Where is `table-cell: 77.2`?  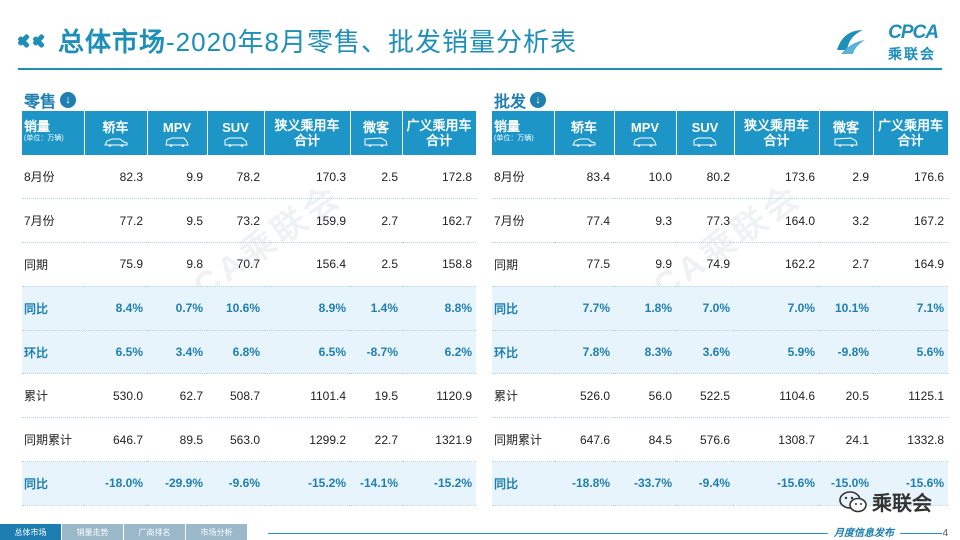 table-cell: 77.2 is located at coordinates (115, 221).